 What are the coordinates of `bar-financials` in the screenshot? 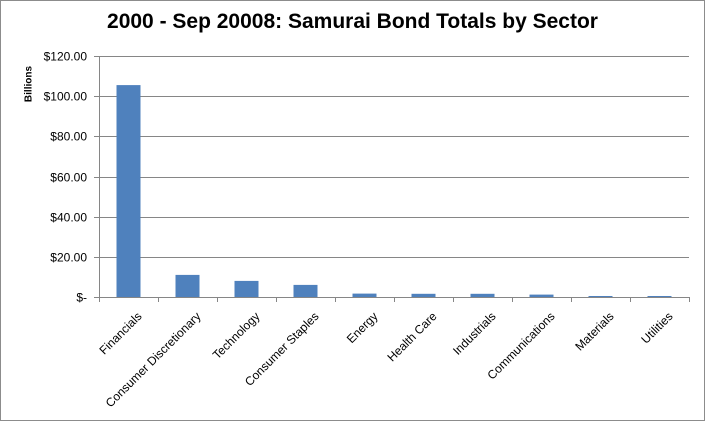 It's located at (128, 191).